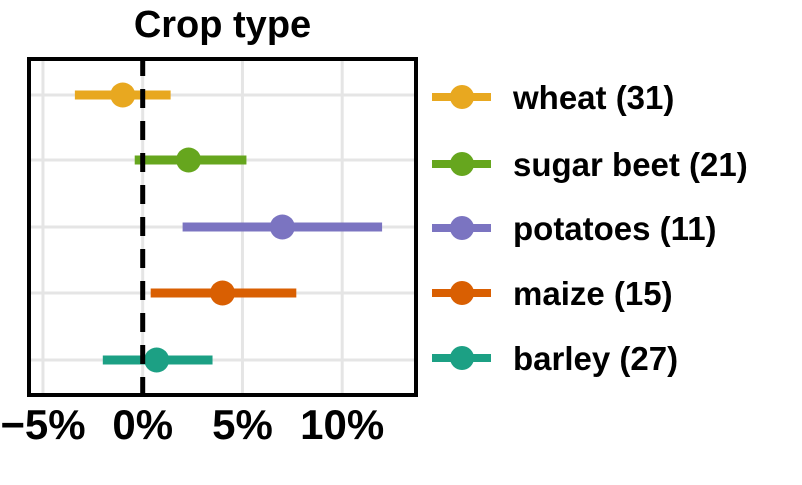 The width and height of the screenshot is (802, 485). What do you see at coordinates (222, 25) in the screenshot?
I see `chart-title: Crop type` at bounding box center [222, 25].